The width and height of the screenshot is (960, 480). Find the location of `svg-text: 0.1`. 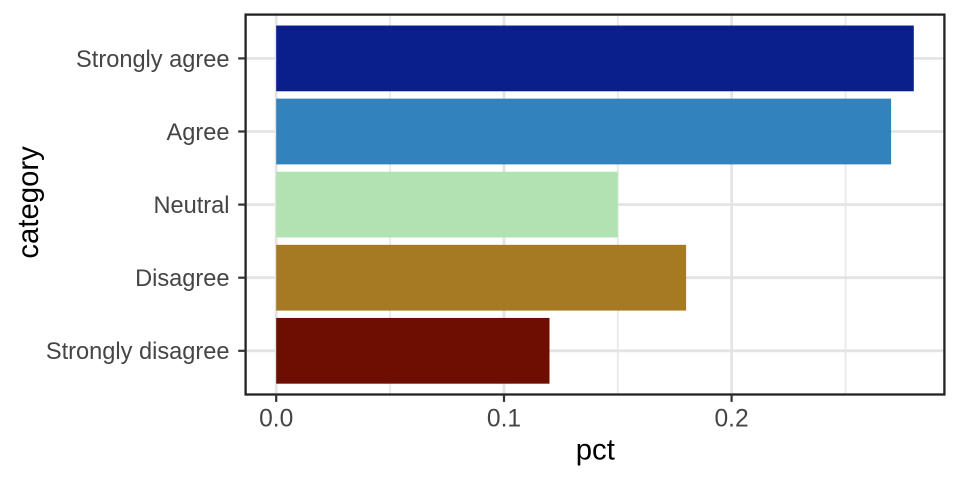

svg-text: 0.1 is located at coordinates (504, 418).